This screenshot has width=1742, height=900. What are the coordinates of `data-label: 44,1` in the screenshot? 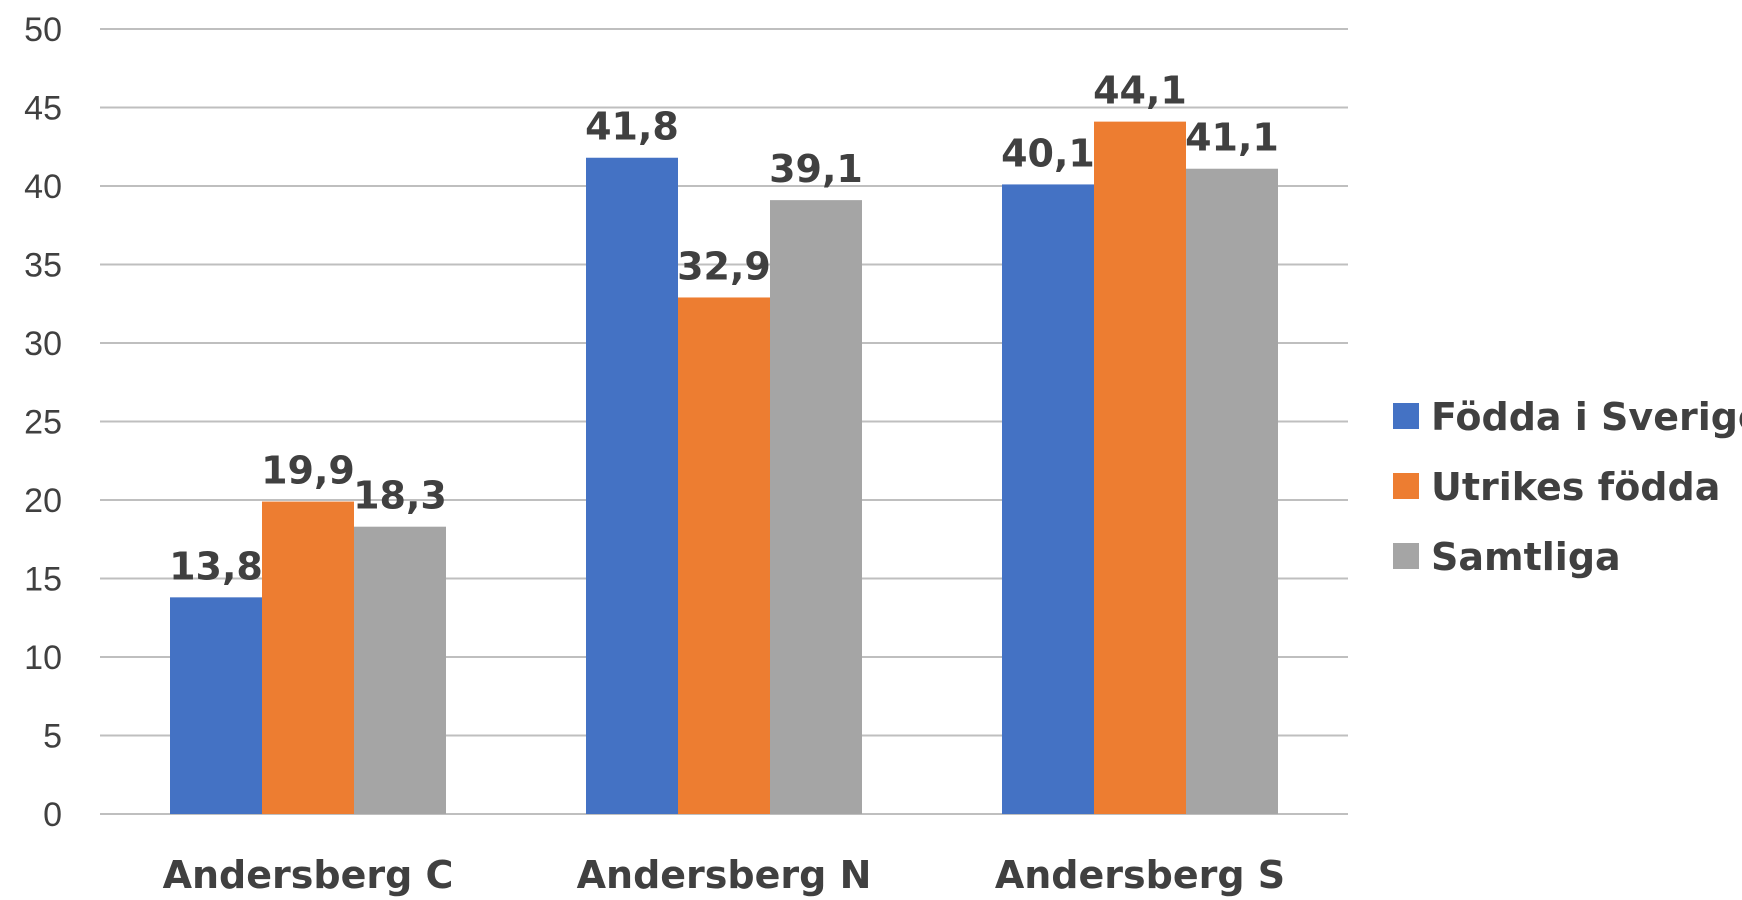 It's located at (1140, 91).